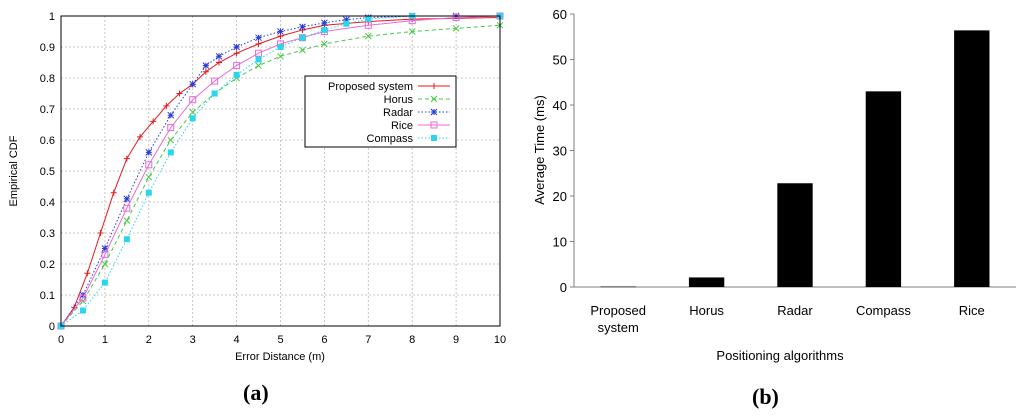 The height and width of the screenshot is (418, 1024). I want to click on cdf-y-tick-label: 1, so click(52, 17).